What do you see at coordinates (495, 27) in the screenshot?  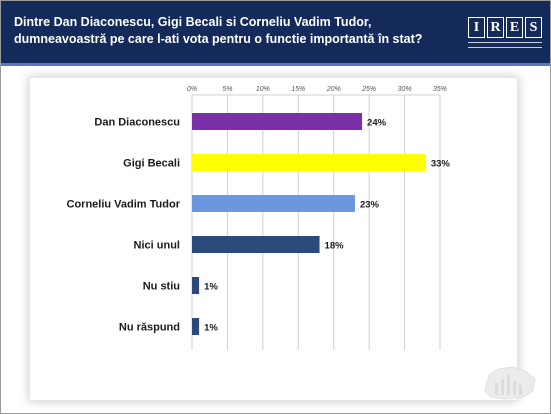 I see `logo-letter-r: R` at bounding box center [495, 27].